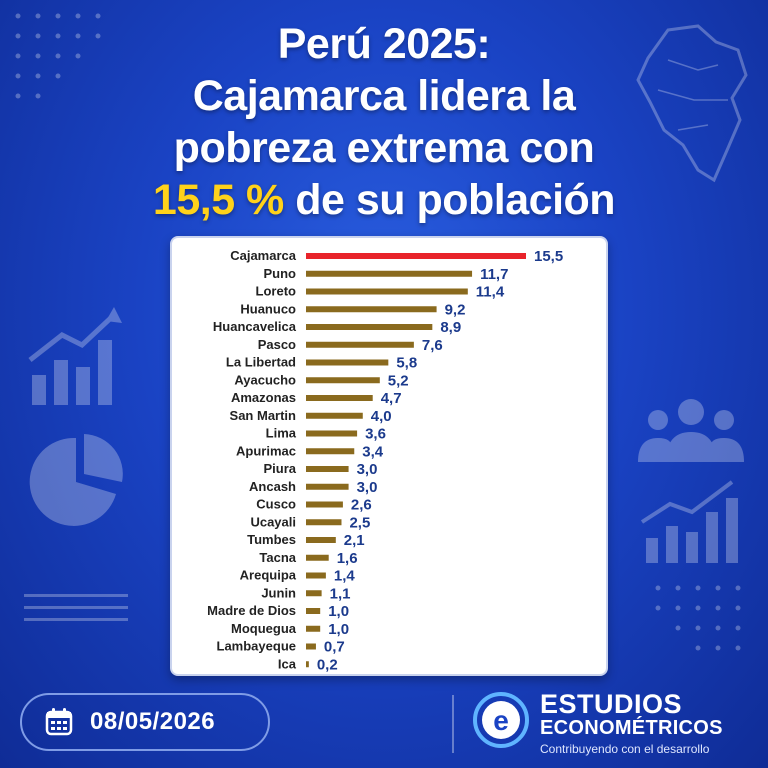  Describe the element at coordinates (453, 724) in the screenshot. I see `footer-divider` at that location.